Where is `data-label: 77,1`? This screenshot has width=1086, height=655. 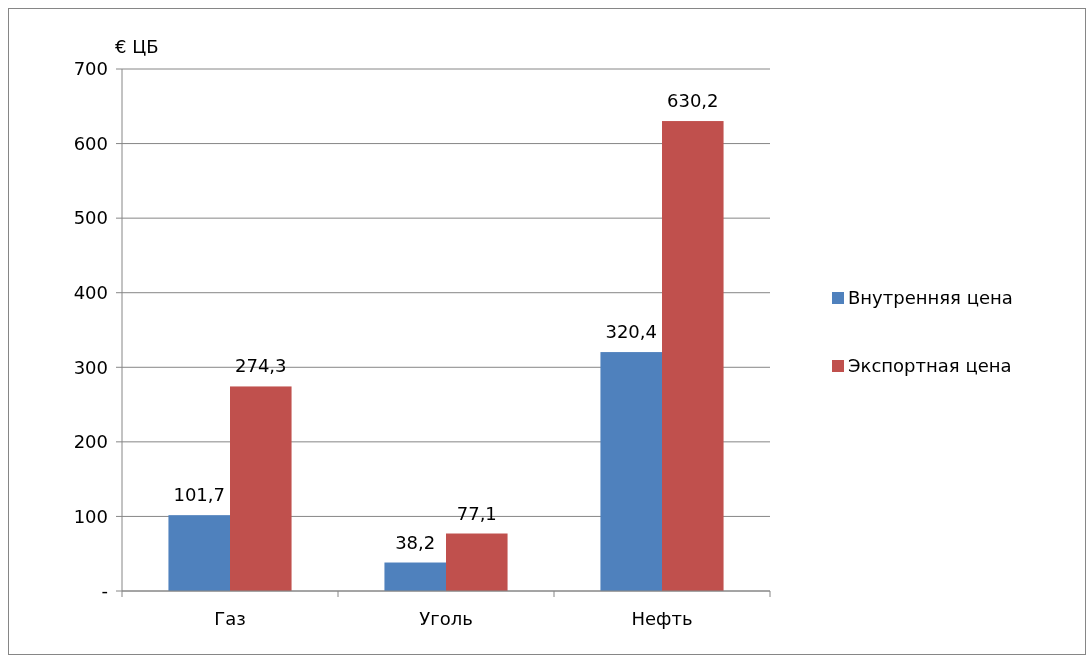
data-label: 77,1 is located at coordinates (476, 513).